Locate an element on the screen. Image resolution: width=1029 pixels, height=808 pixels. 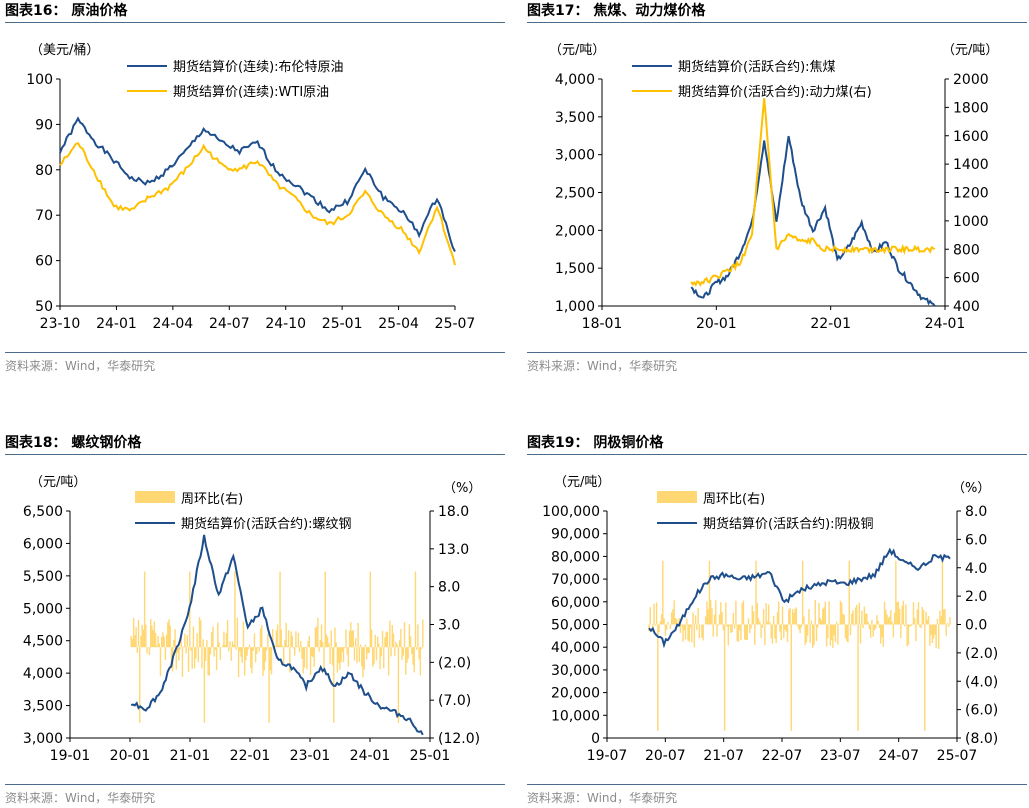
x-tick-label: 25-04 is located at coordinates (398, 324).